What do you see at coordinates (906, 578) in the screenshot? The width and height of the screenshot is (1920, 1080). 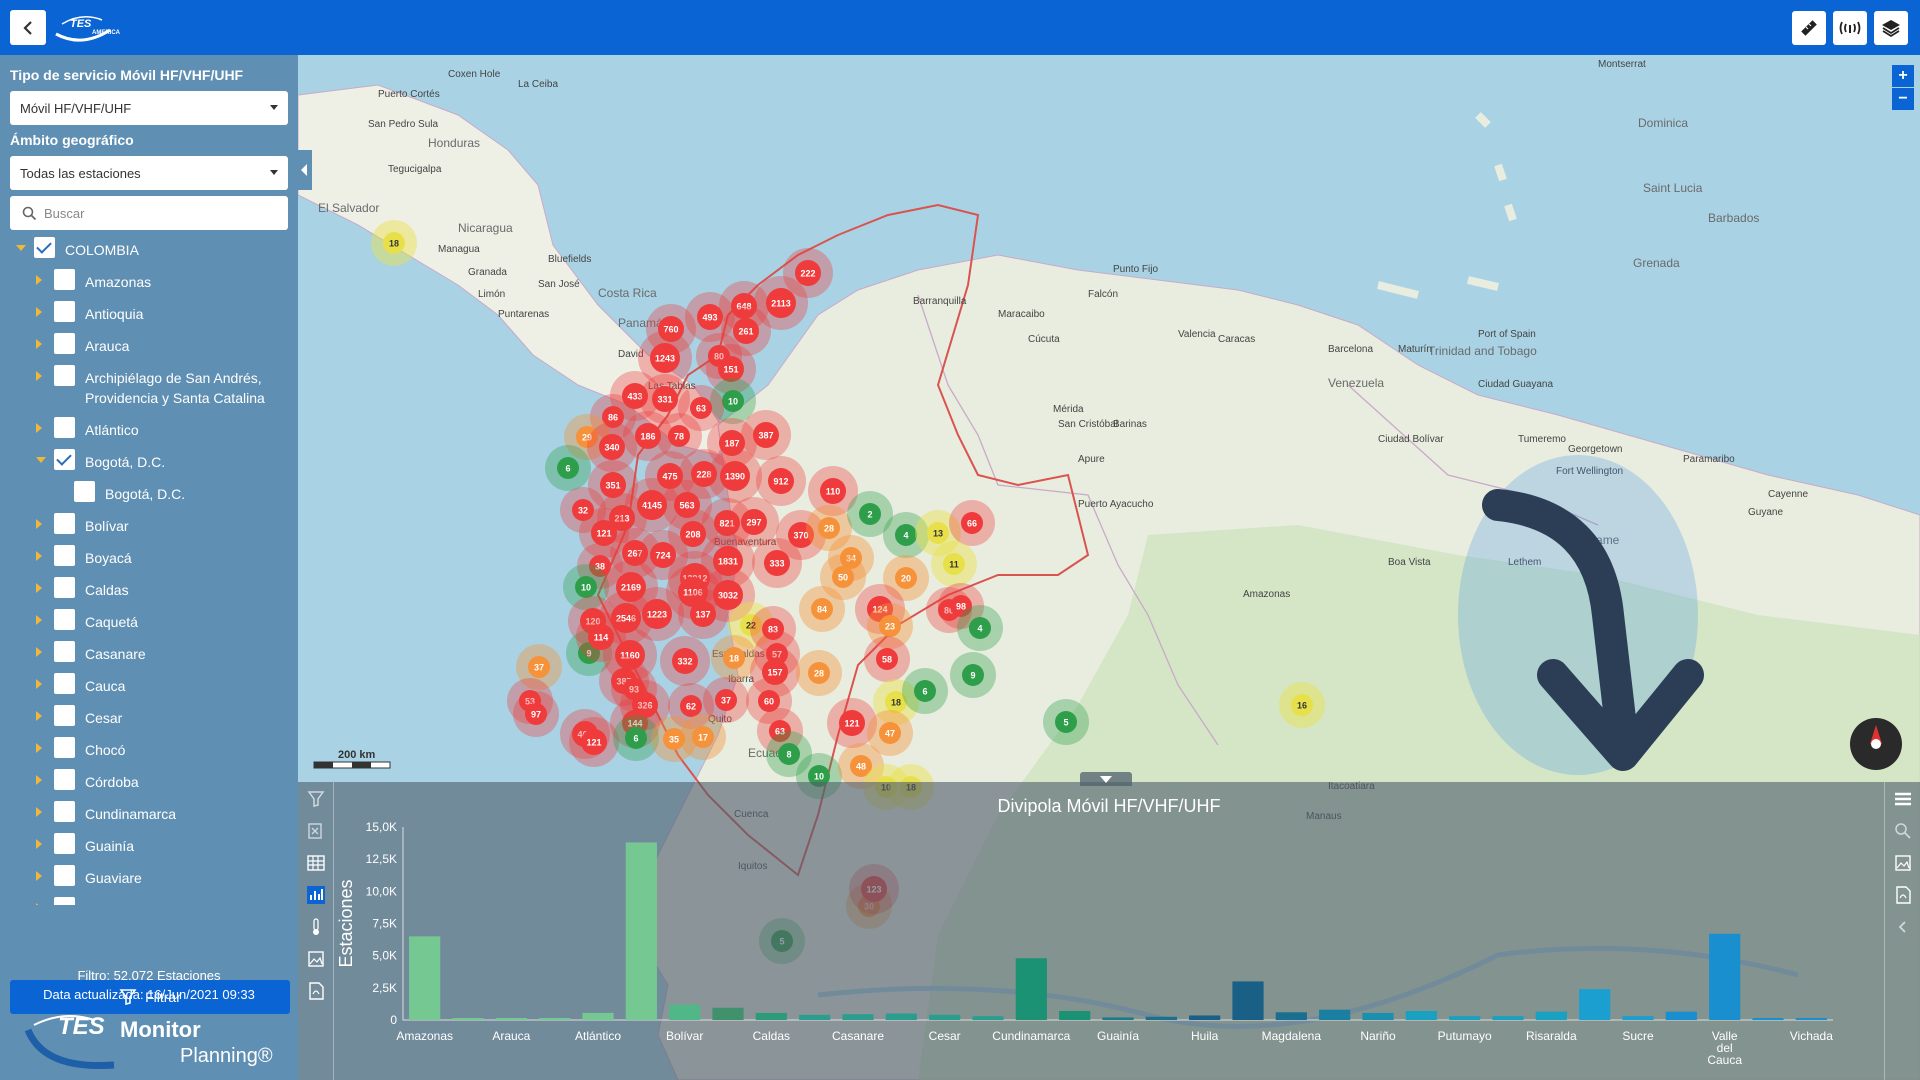 I see `station-cluster: 20` at bounding box center [906, 578].